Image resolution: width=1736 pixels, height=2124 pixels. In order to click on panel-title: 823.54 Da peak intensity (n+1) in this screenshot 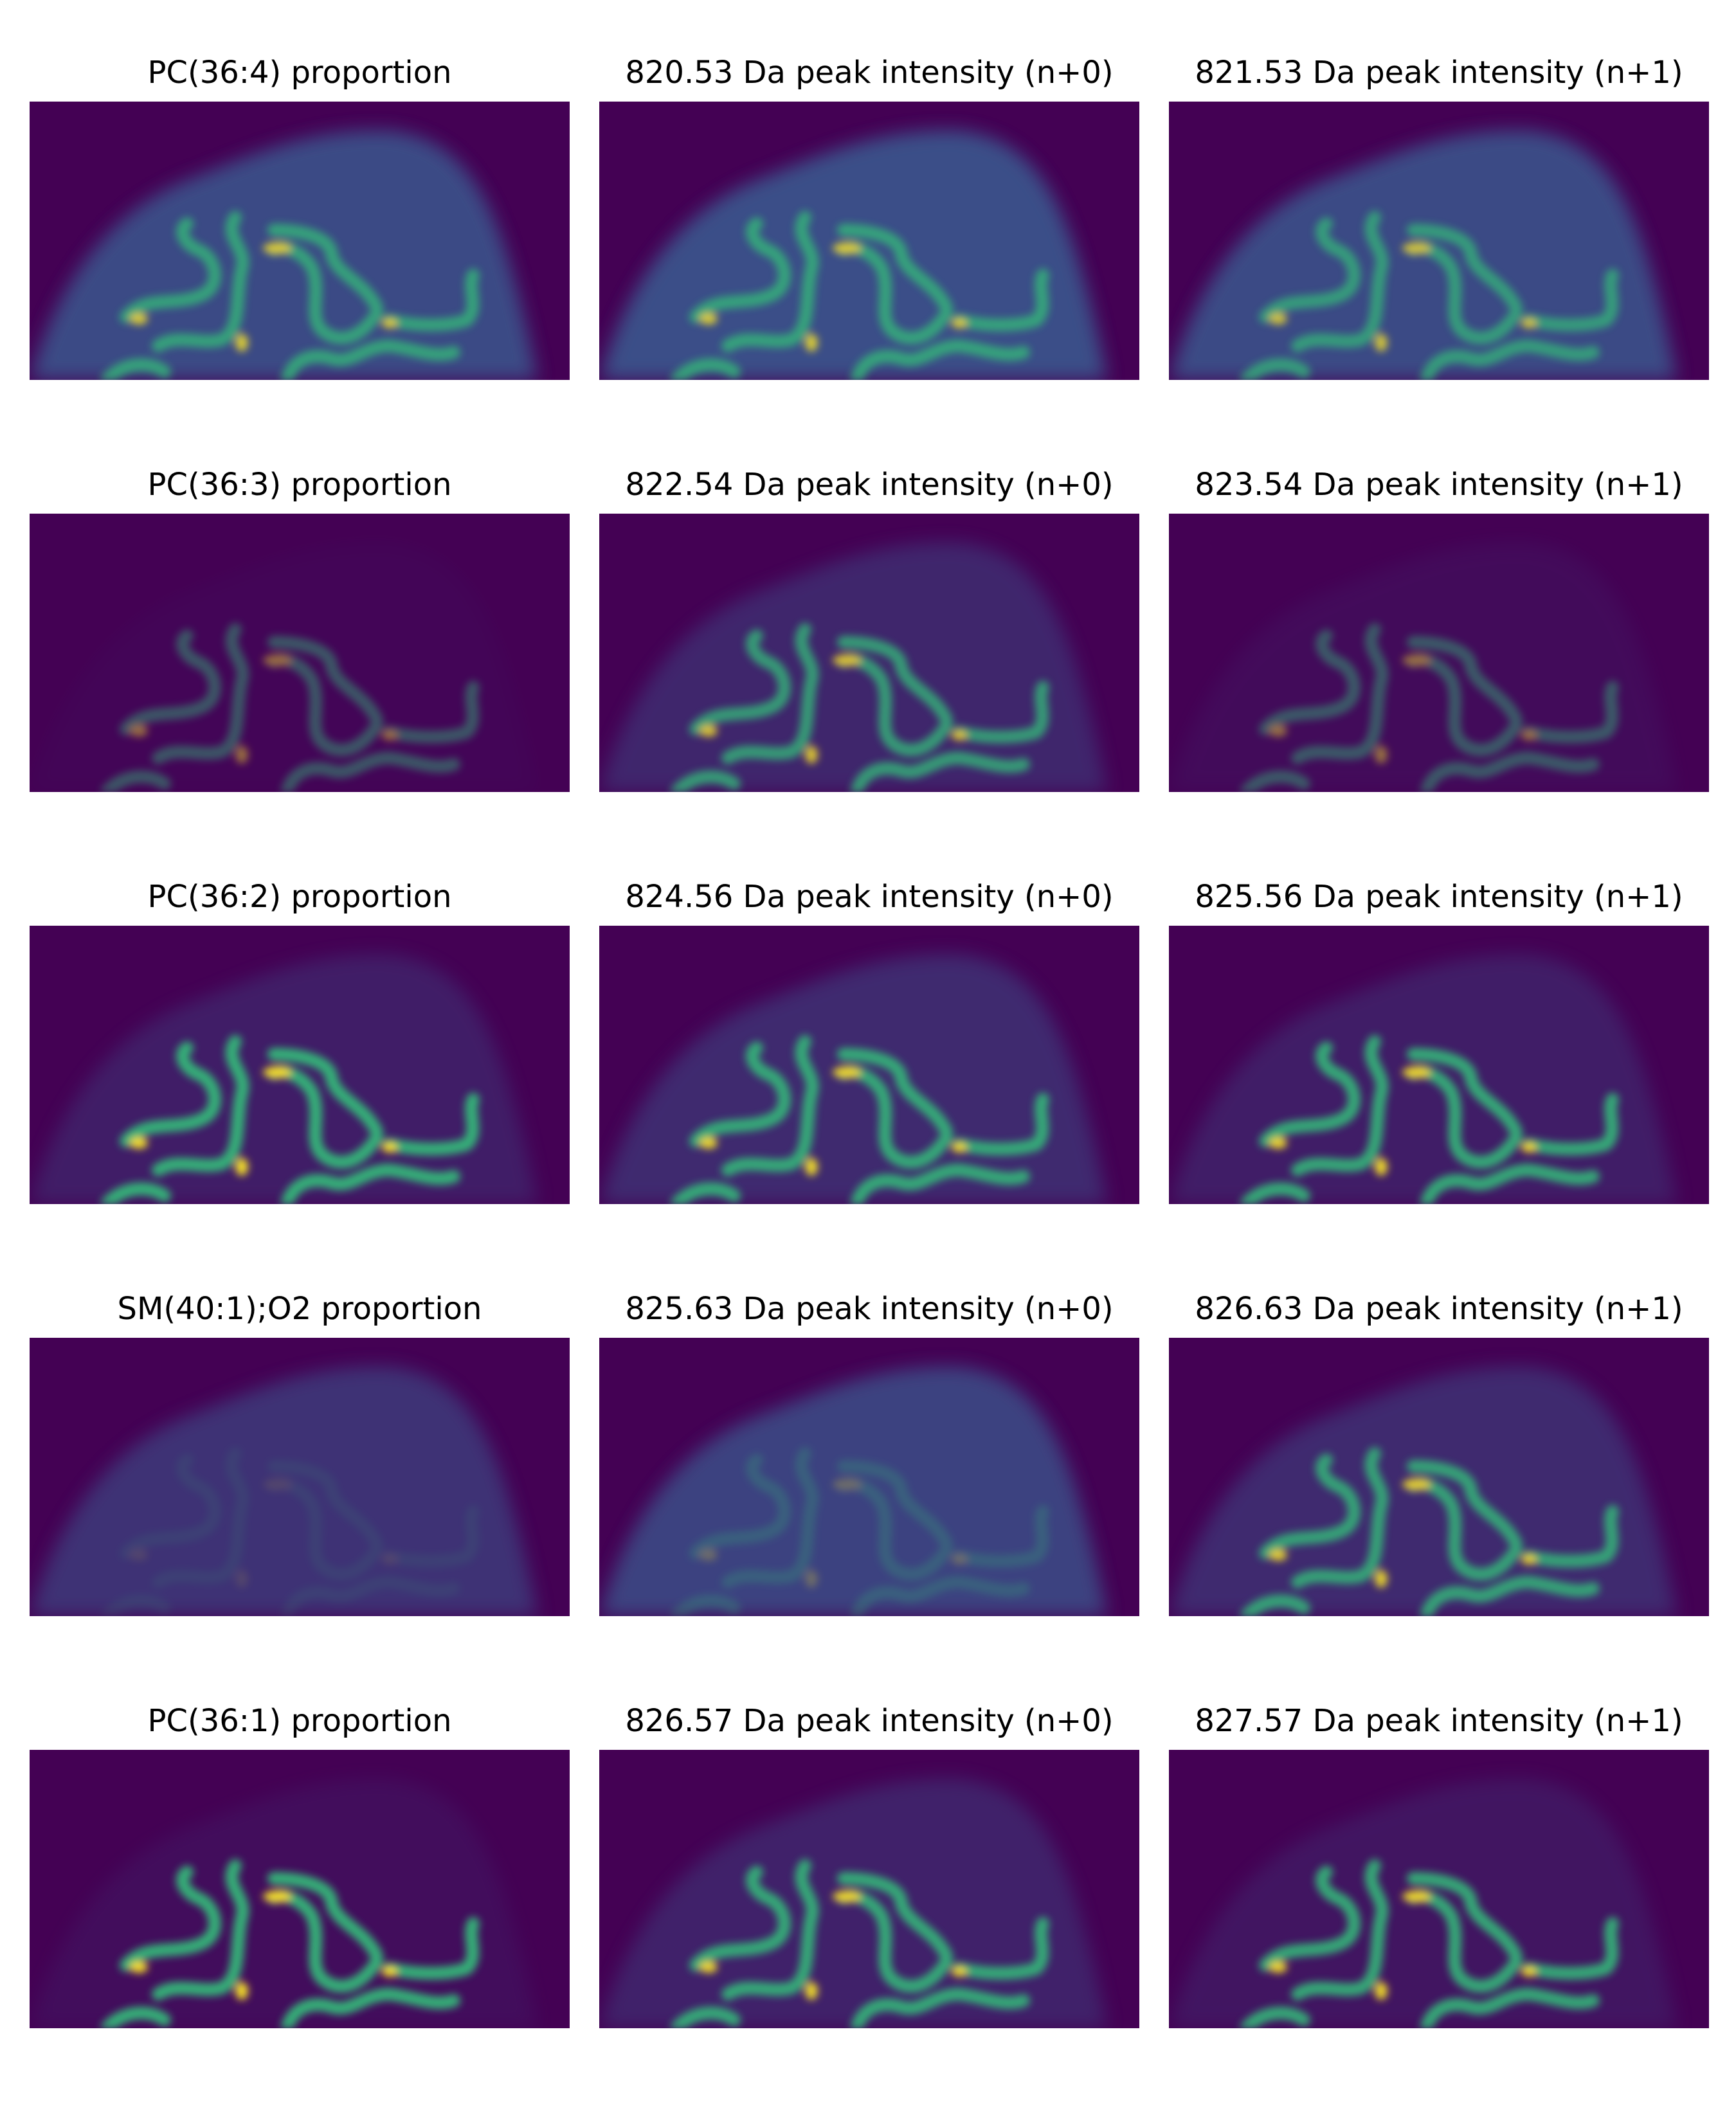, I will do `click(1439, 485)`.